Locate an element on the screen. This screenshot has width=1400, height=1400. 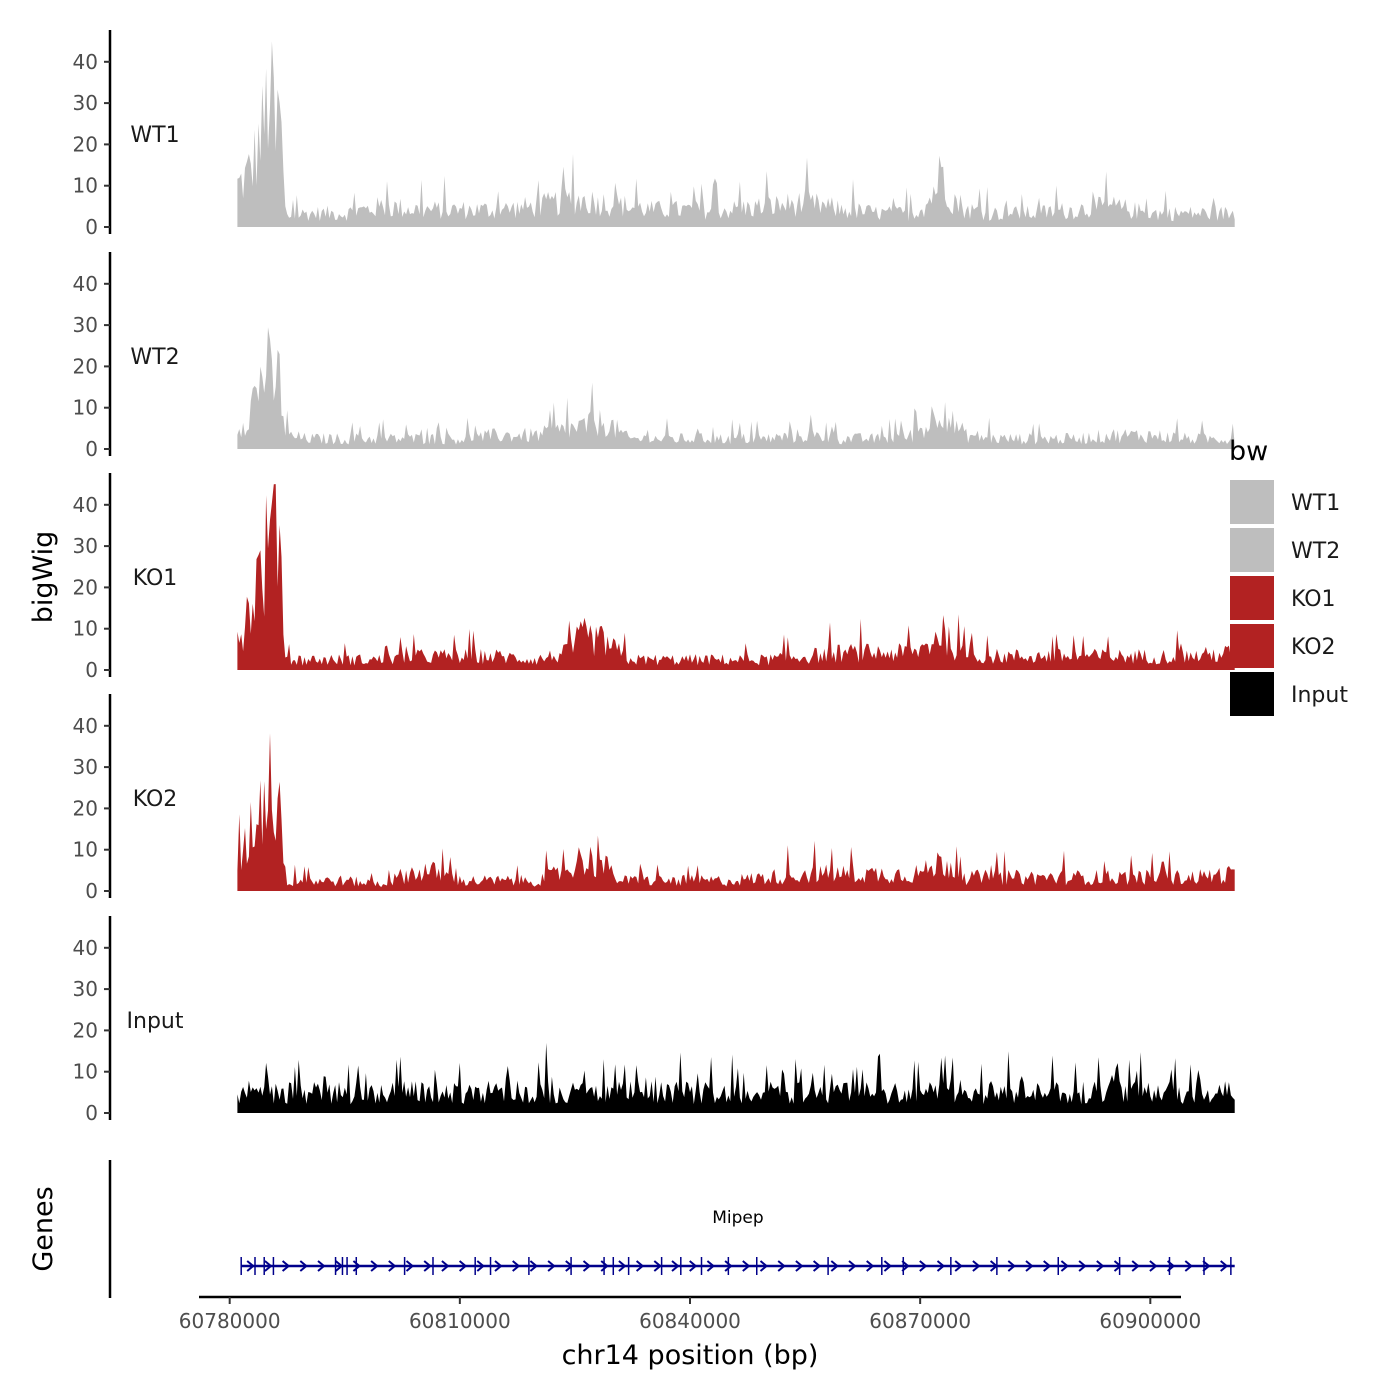
track-label-wt2: WT2 is located at coordinates (154, 357).